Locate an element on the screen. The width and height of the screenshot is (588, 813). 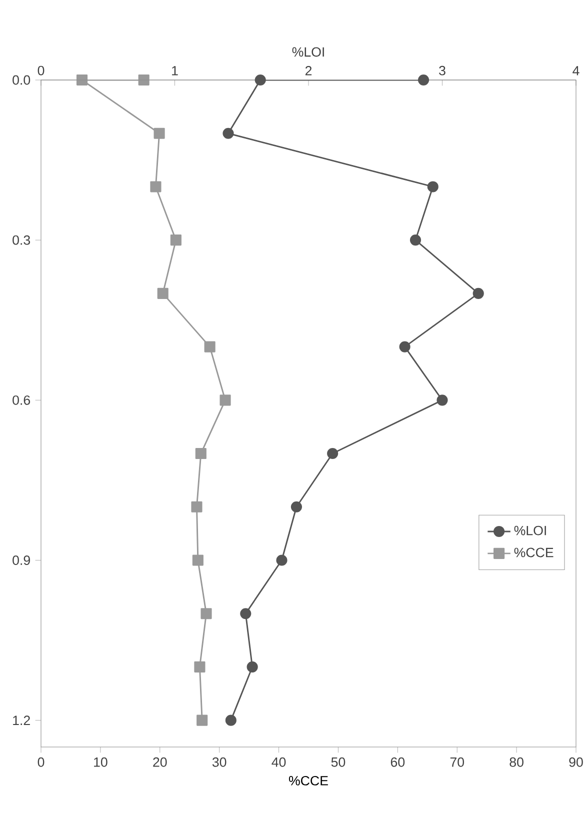
x-tick-label: 0 is located at coordinates (41, 762).